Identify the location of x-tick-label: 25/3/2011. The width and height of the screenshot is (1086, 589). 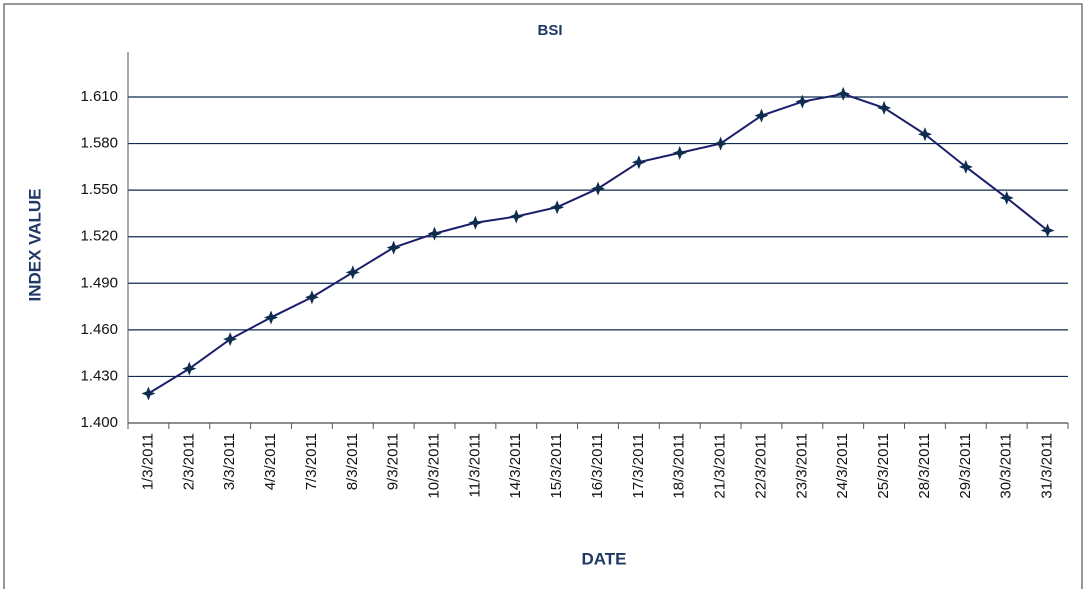
(883, 466).